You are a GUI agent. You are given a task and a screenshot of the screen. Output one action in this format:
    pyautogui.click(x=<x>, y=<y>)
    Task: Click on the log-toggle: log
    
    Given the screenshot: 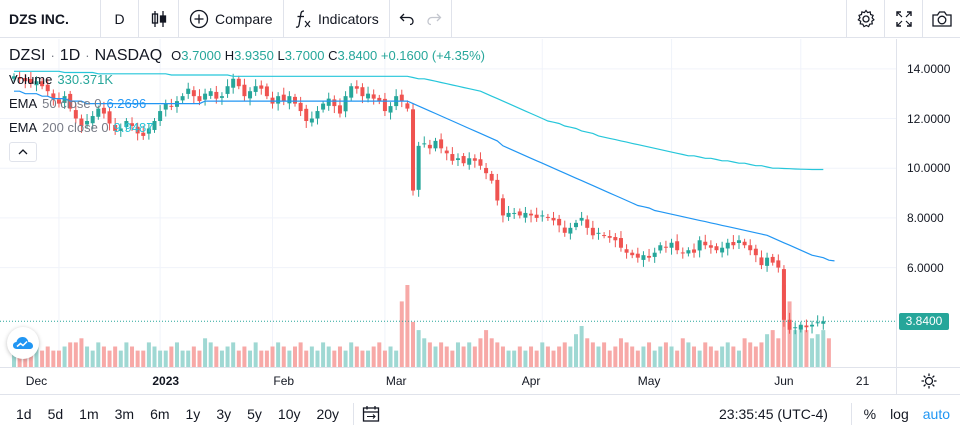 What is the action you would take?
    pyautogui.click(x=899, y=414)
    